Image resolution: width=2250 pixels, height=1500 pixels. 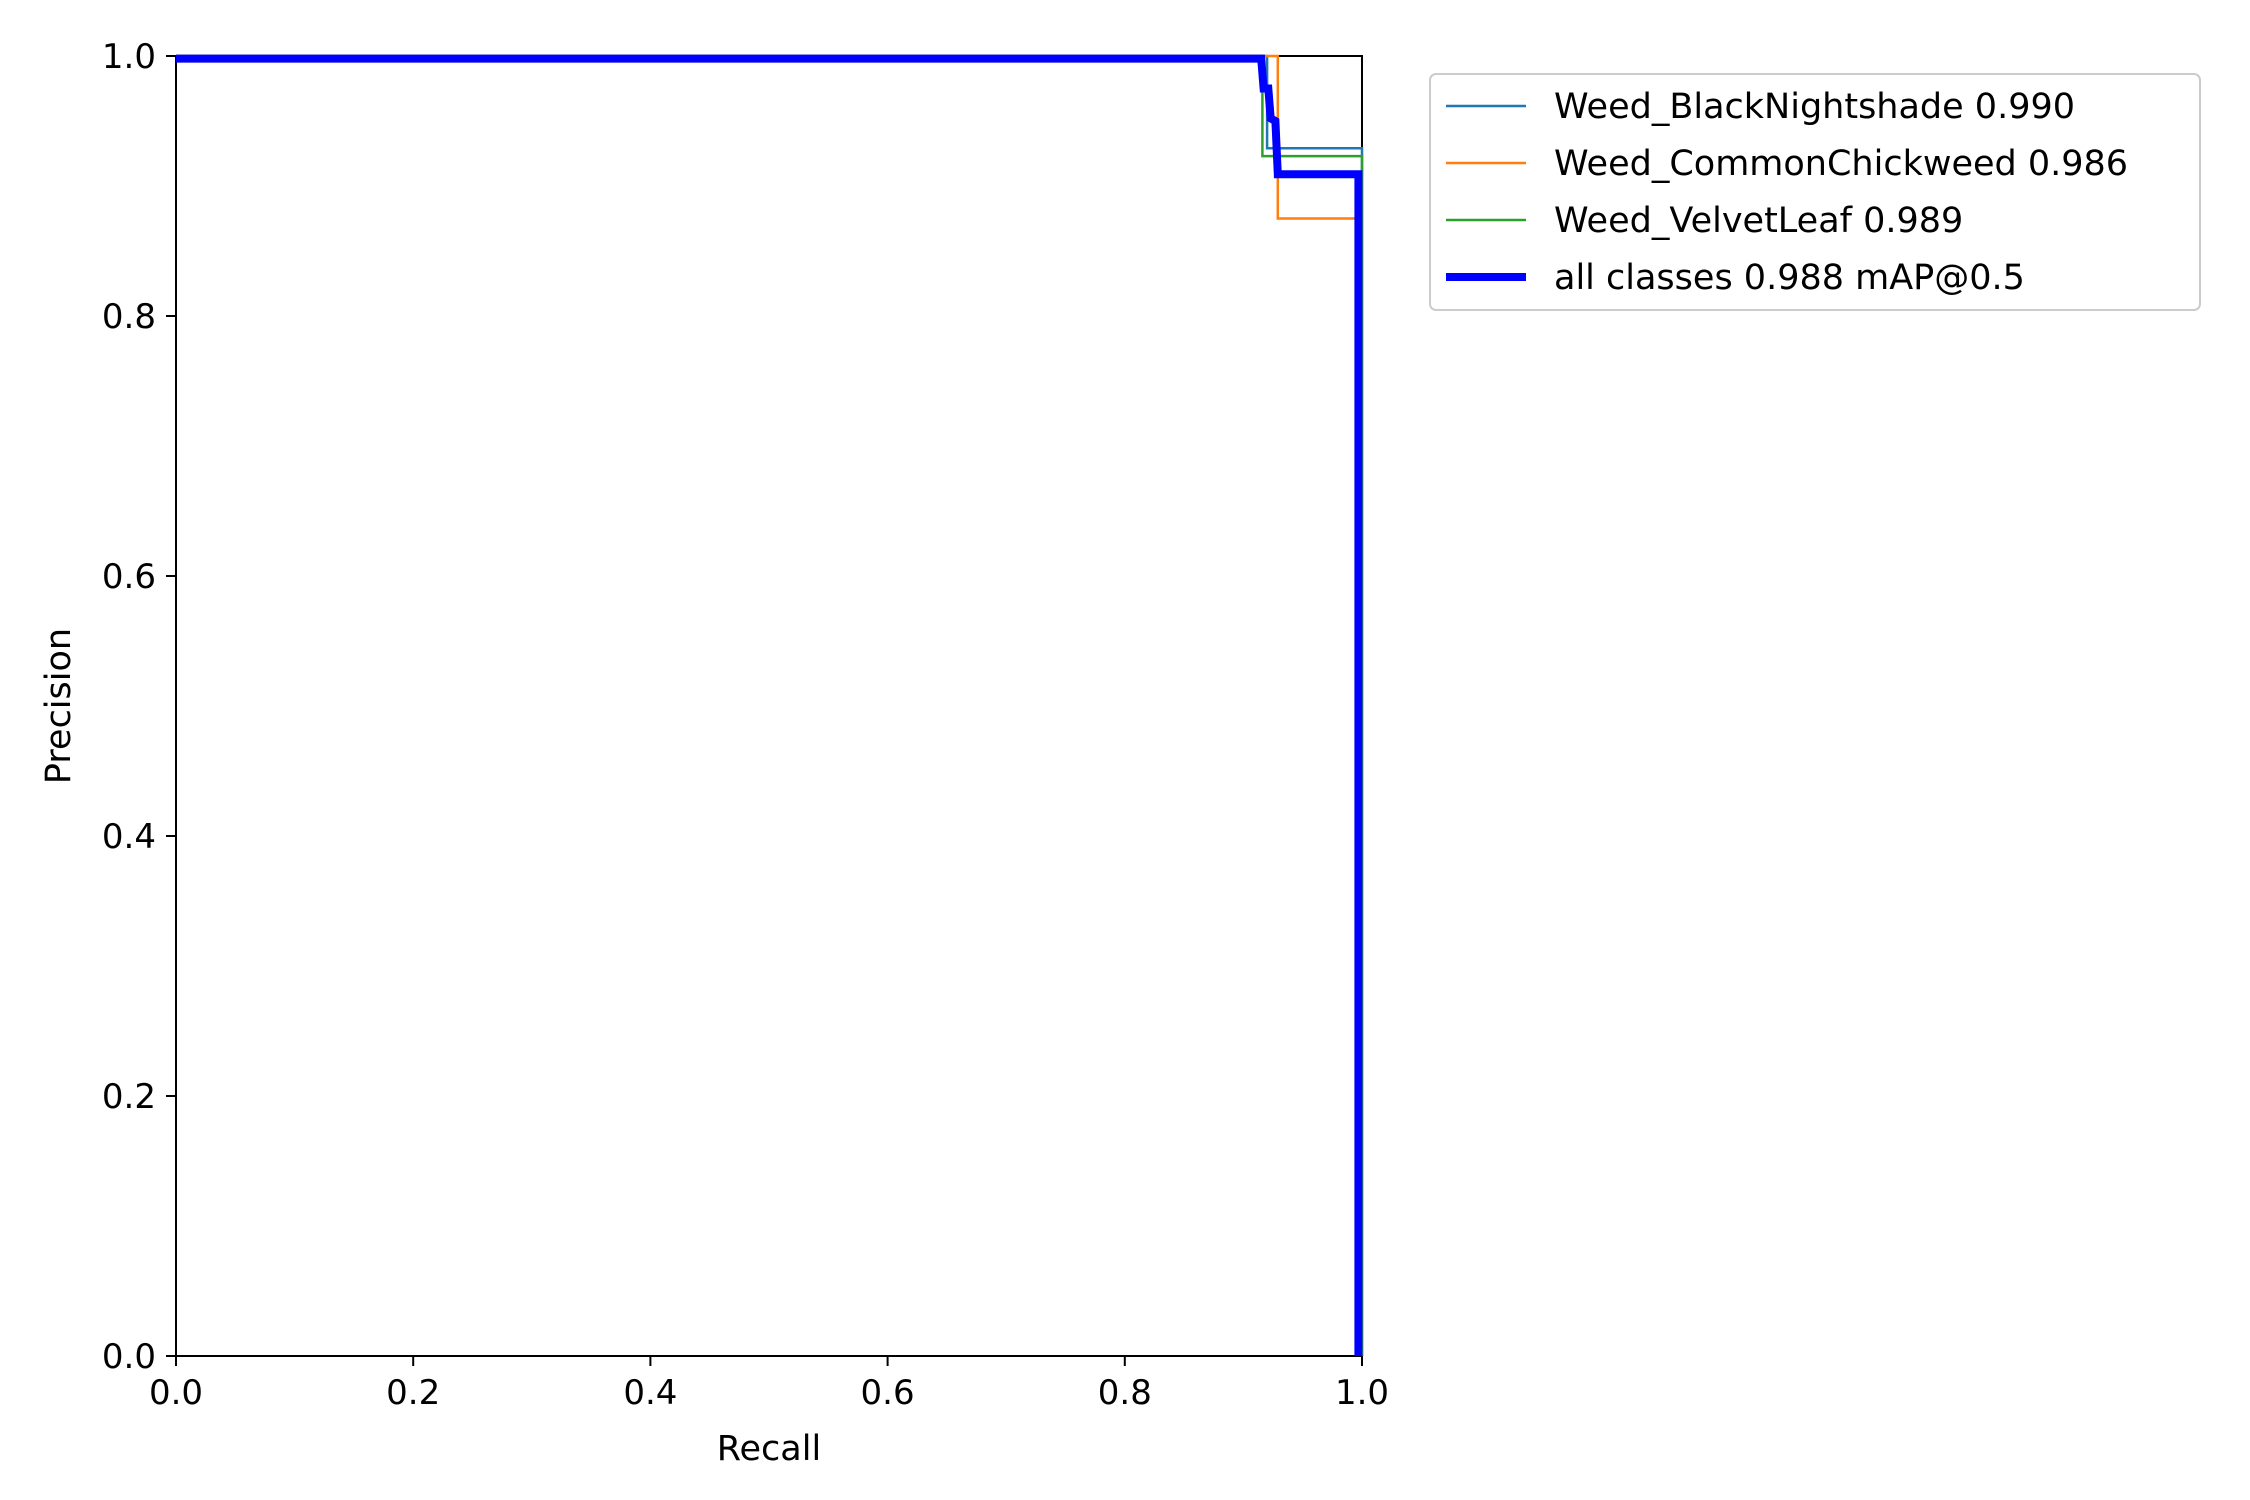 What do you see at coordinates (1841, 164) in the screenshot?
I see `legend-label-1: Weed_CommonChickweed 0.986` at bounding box center [1841, 164].